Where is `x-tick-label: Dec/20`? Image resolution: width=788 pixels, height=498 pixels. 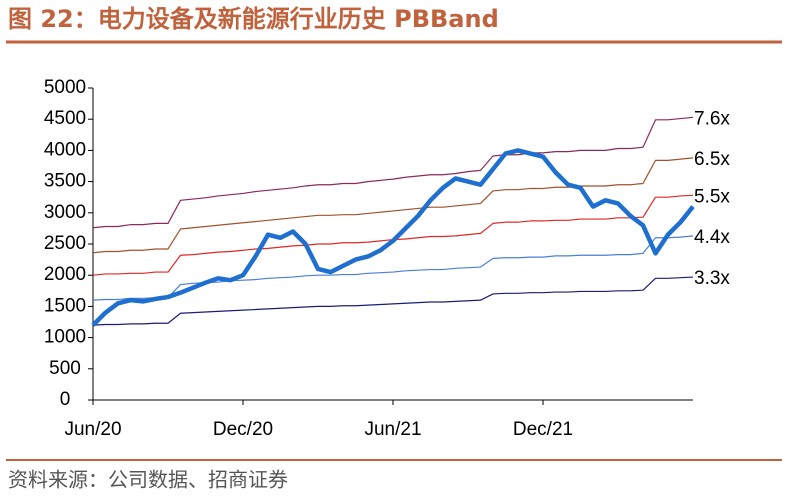
x-tick-label: Dec/20 is located at coordinates (243, 429).